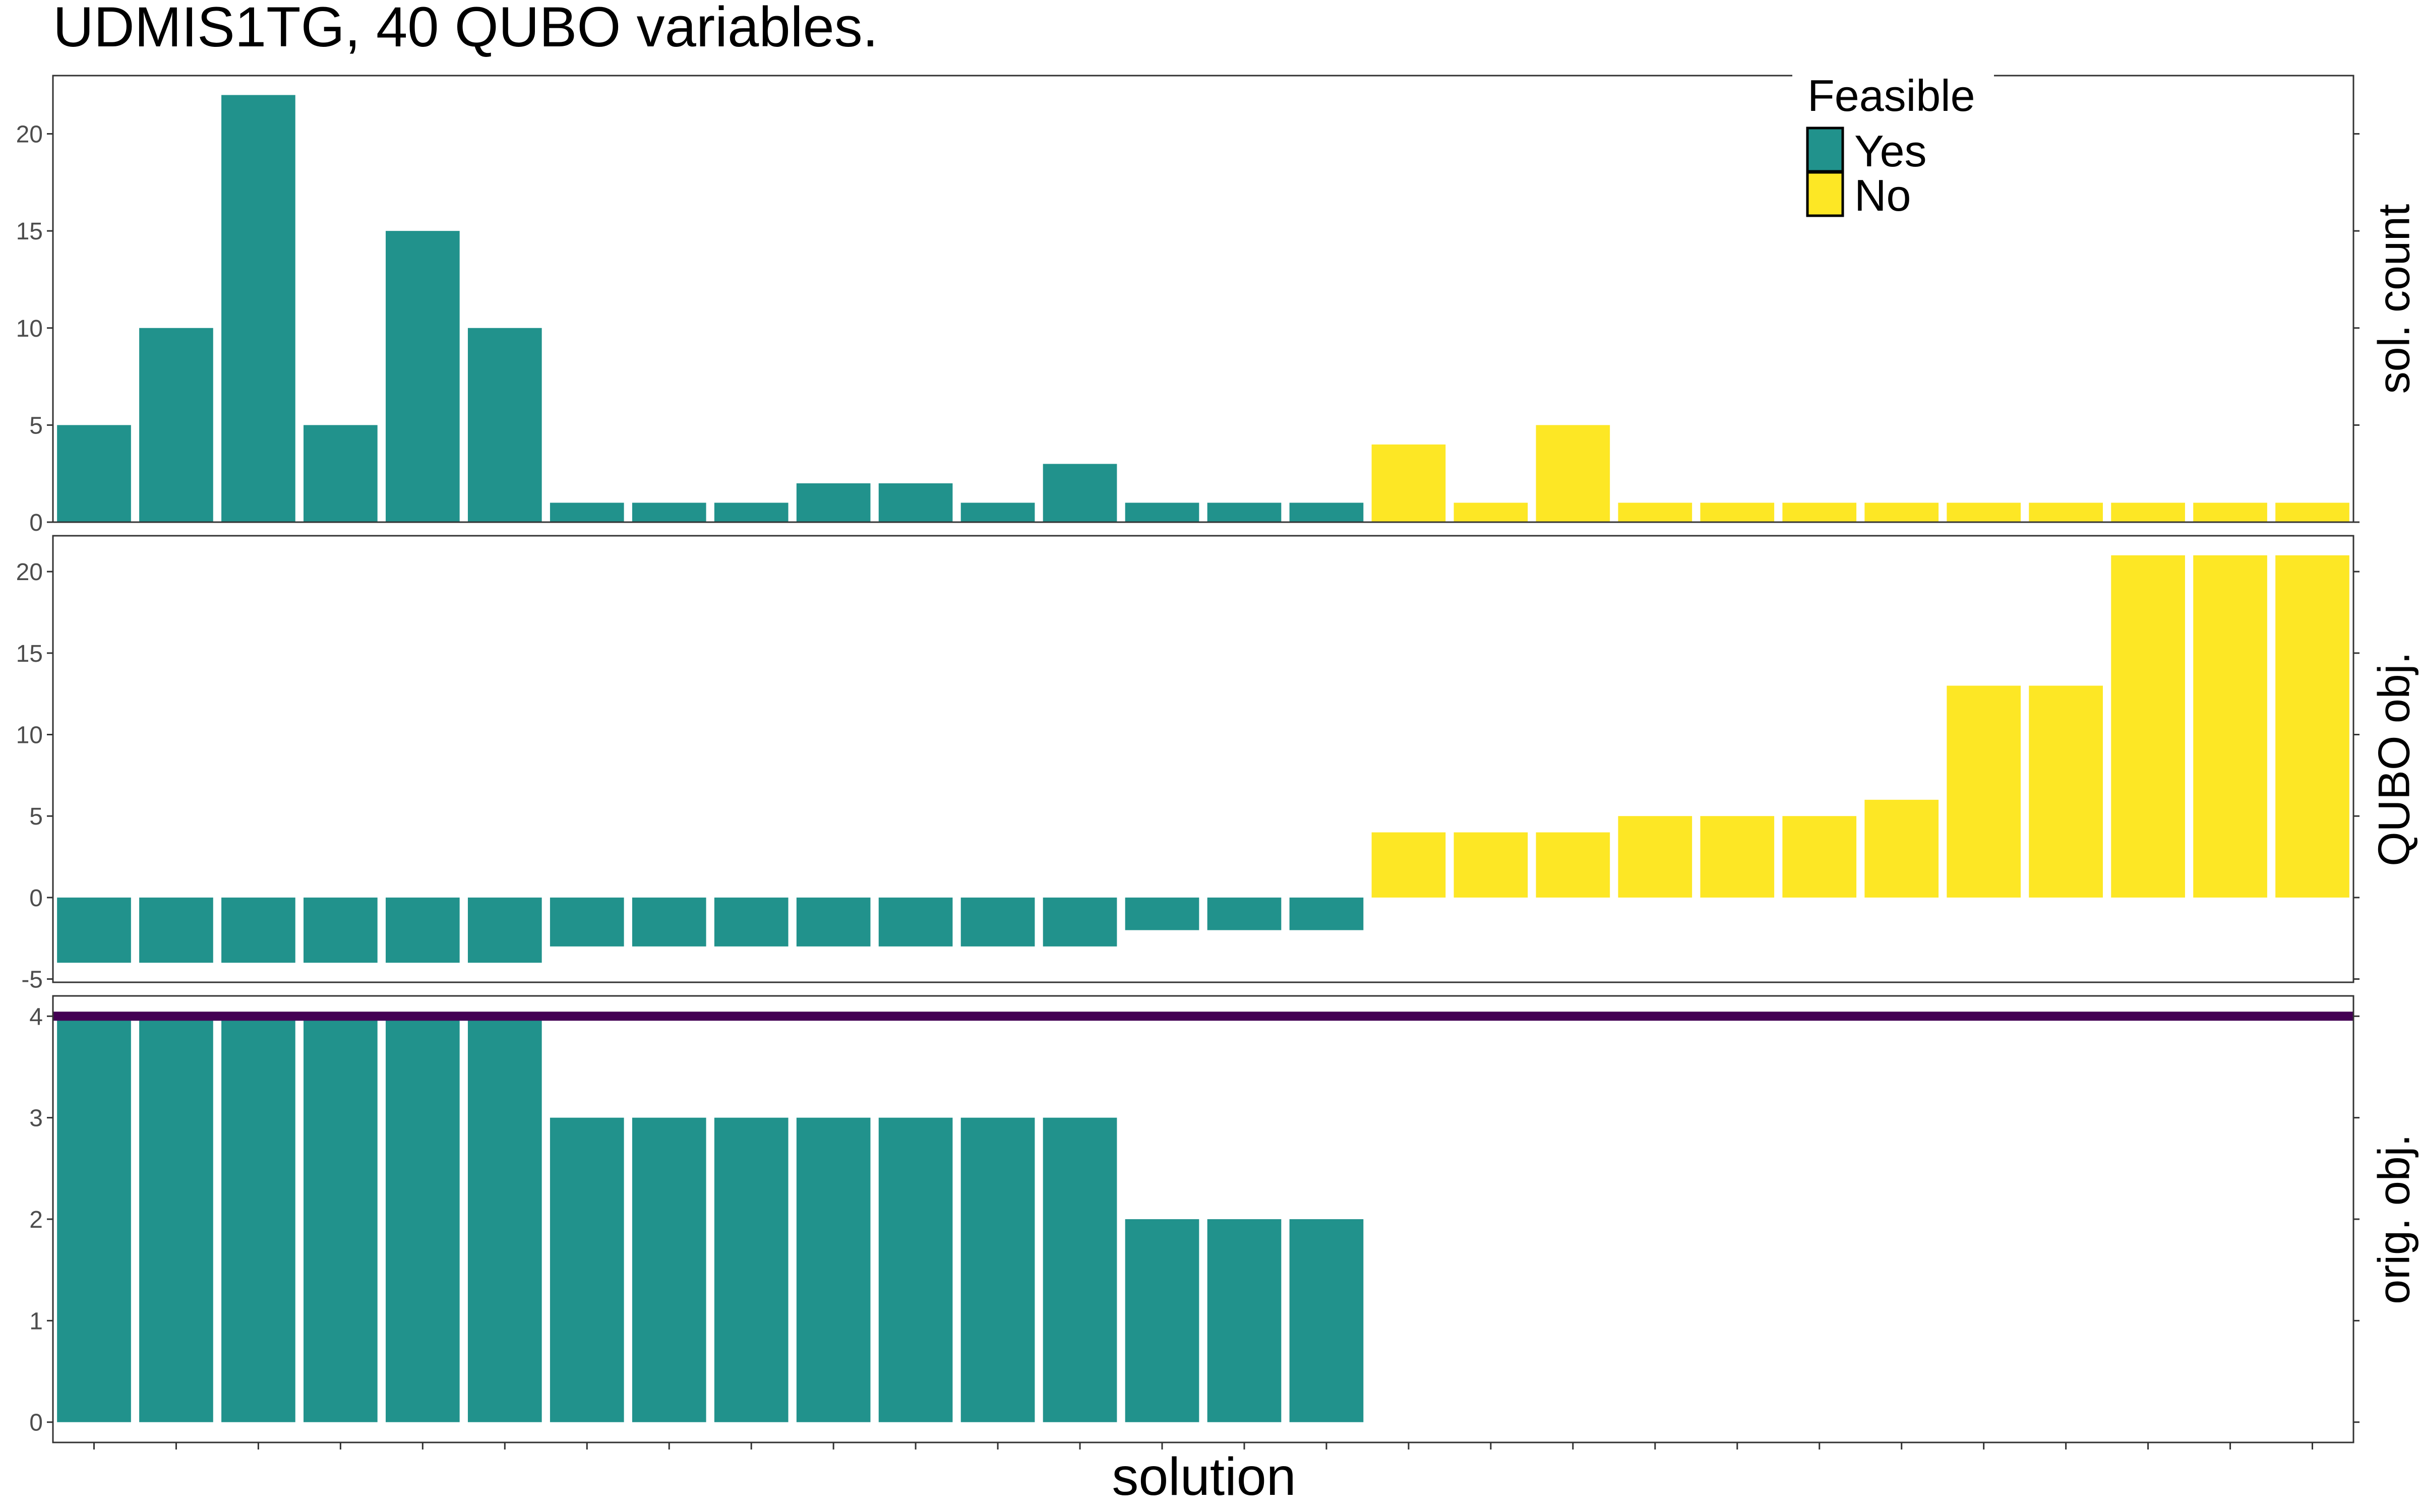 Image resolution: width=2420 pixels, height=1512 pixels. I want to click on orig-obj-y-tick-label: 3, so click(36, 1118).